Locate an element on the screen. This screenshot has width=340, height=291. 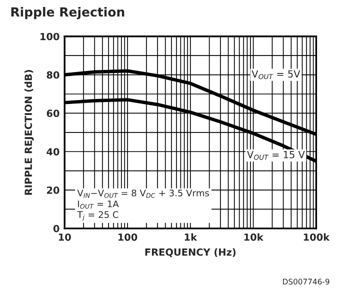
series-label: V$_{OUT}$ = 15 V is located at coordinates (276, 155).